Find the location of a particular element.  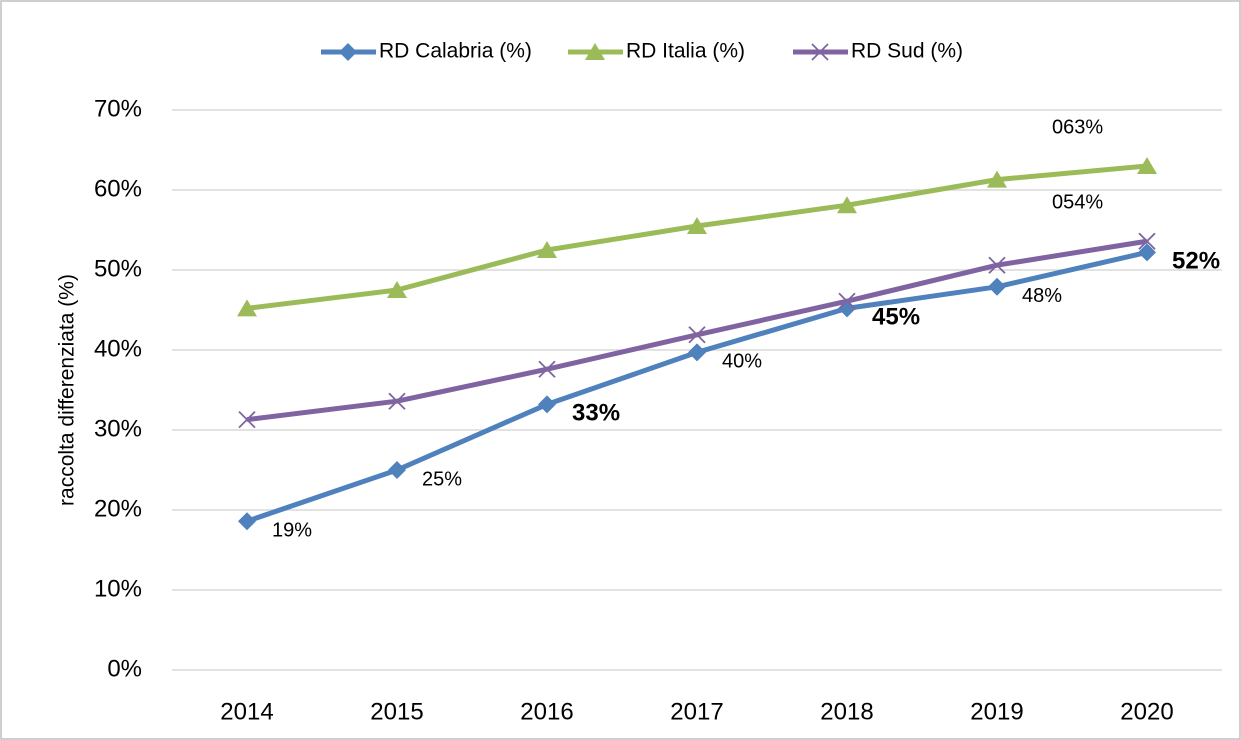

y-tick-label: 30% is located at coordinates (118, 428).